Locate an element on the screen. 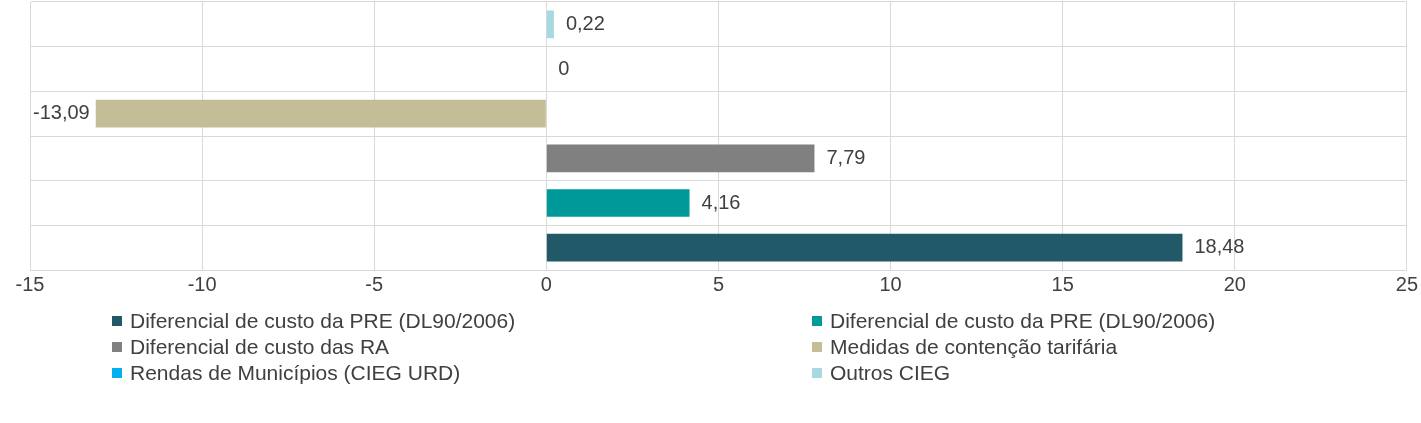 Image resolution: width=1421 pixels, height=423 pixels. x-tick-label: -10 is located at coordinates (202, 283).